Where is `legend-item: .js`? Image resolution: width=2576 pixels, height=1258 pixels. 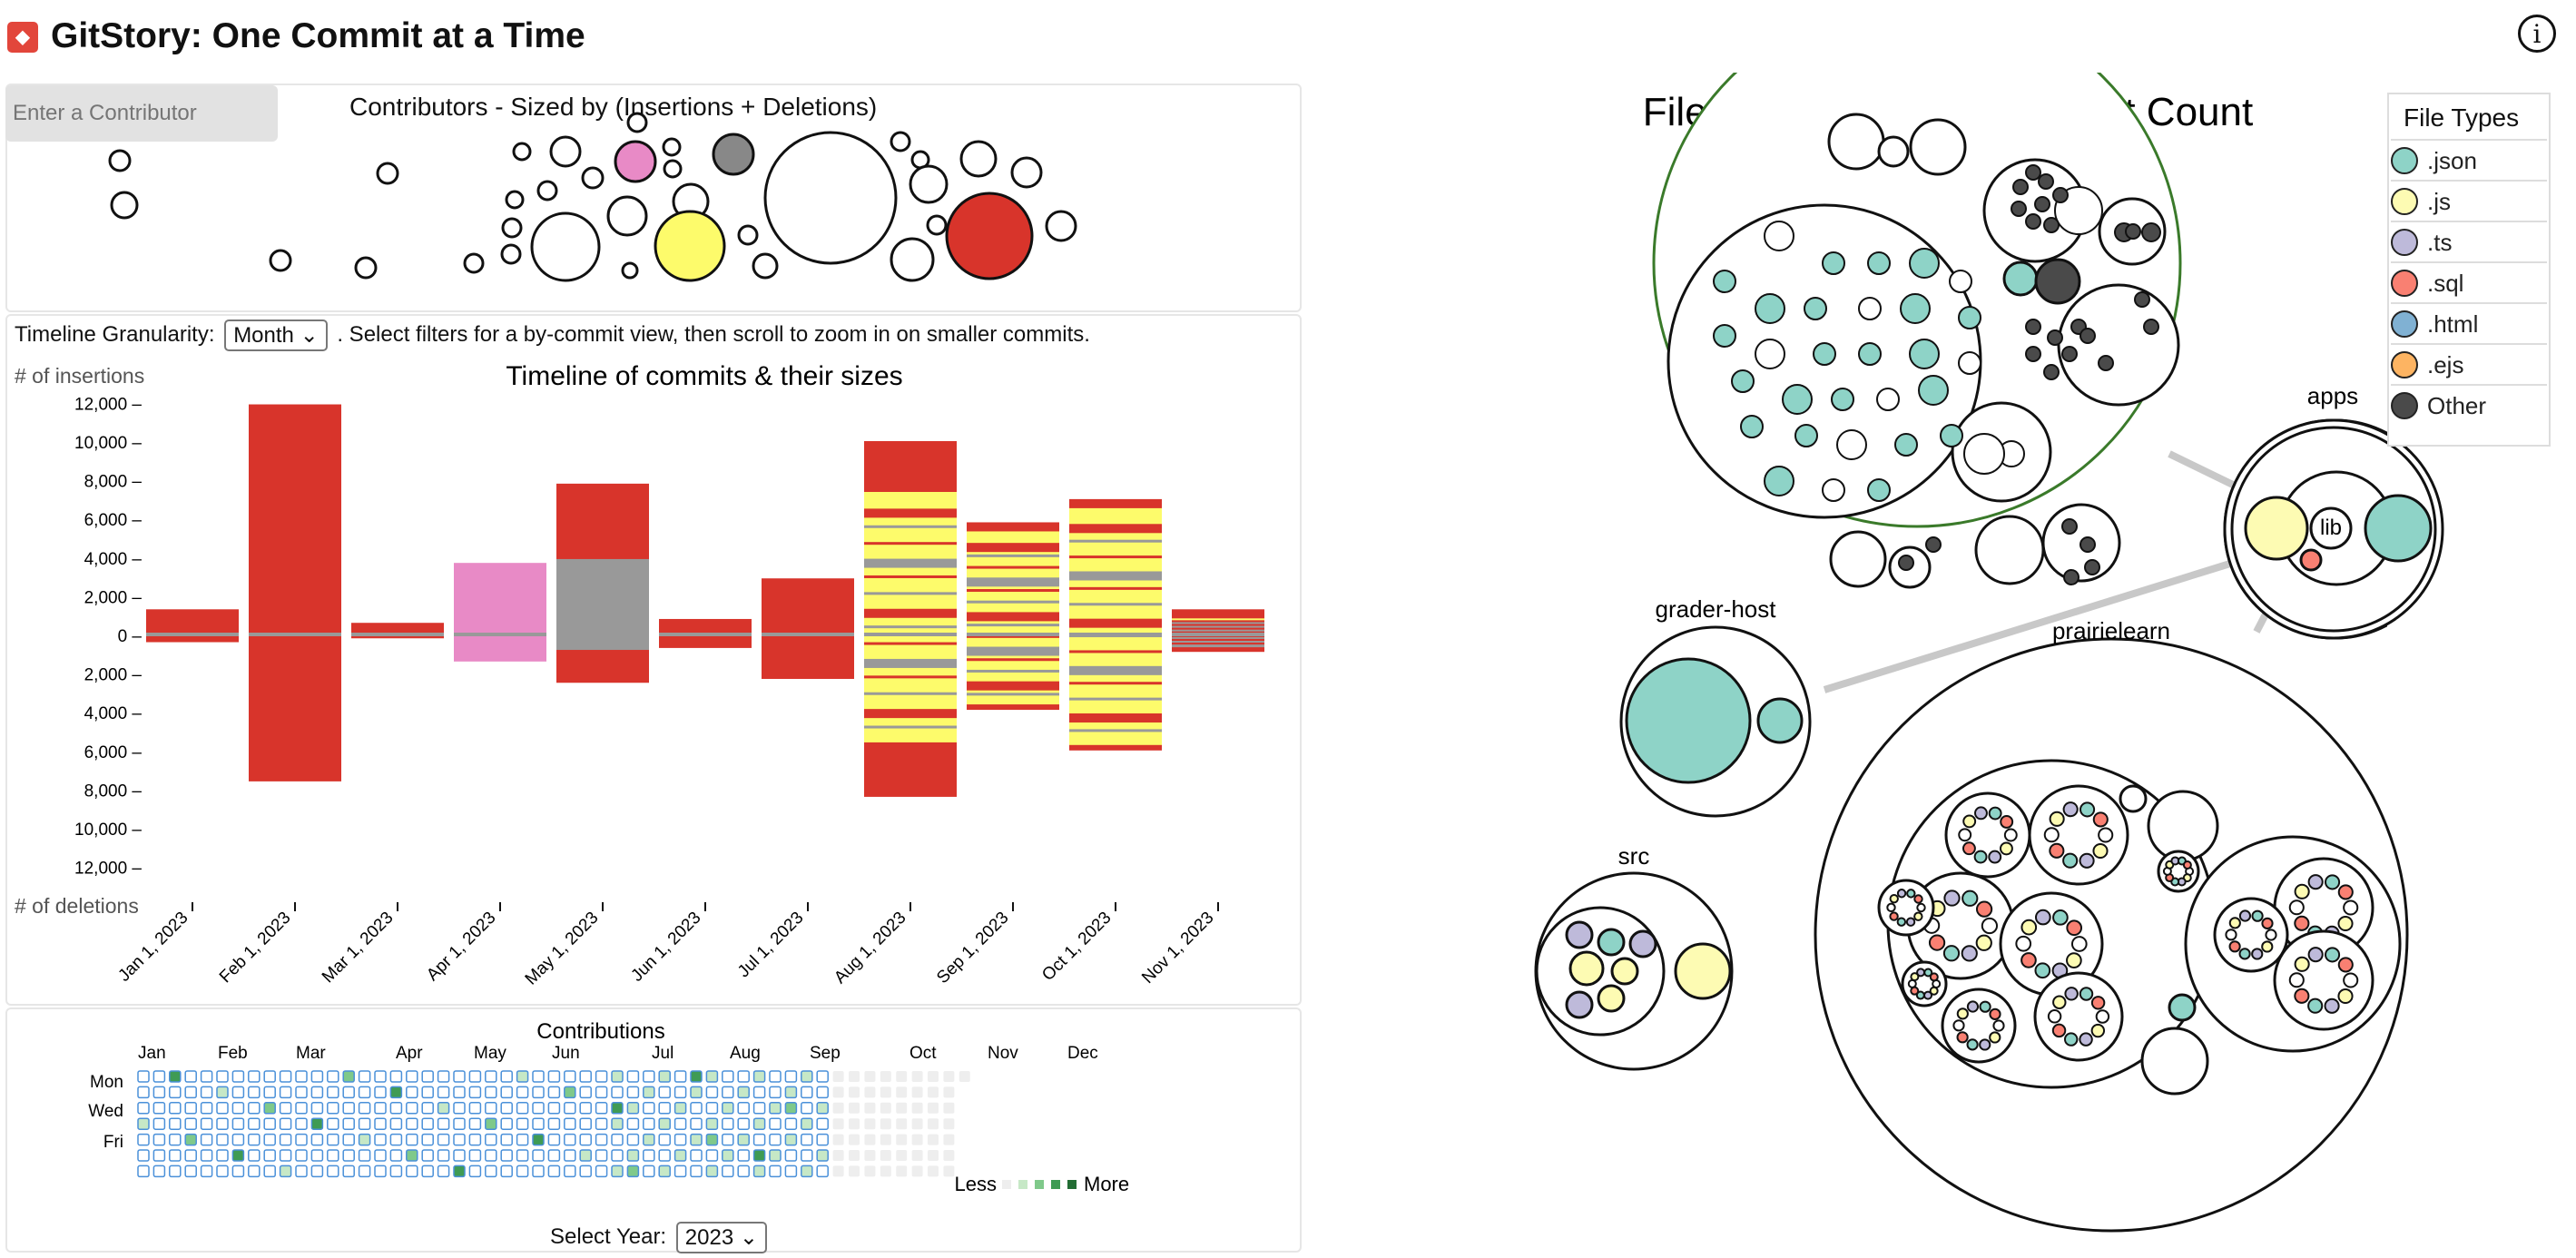
legend-item: .js is located at coordinates (2468, 202).